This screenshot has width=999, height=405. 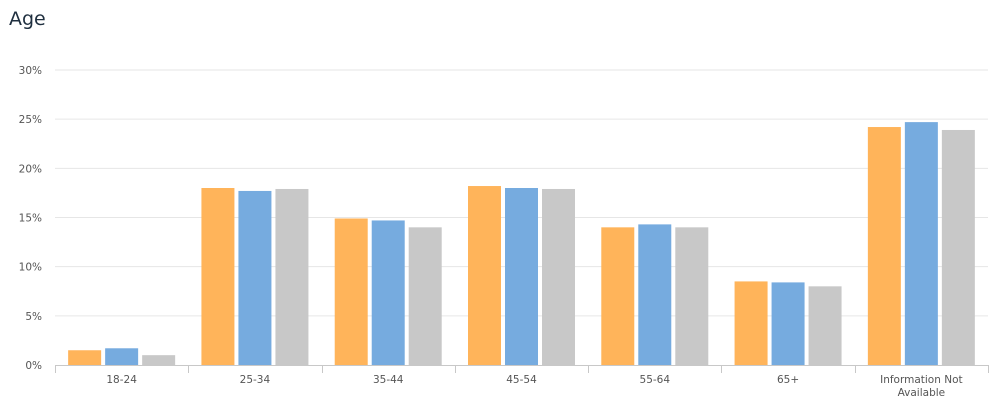 I want to click on y-tick-label: 30%, so click(x=30, y=71).